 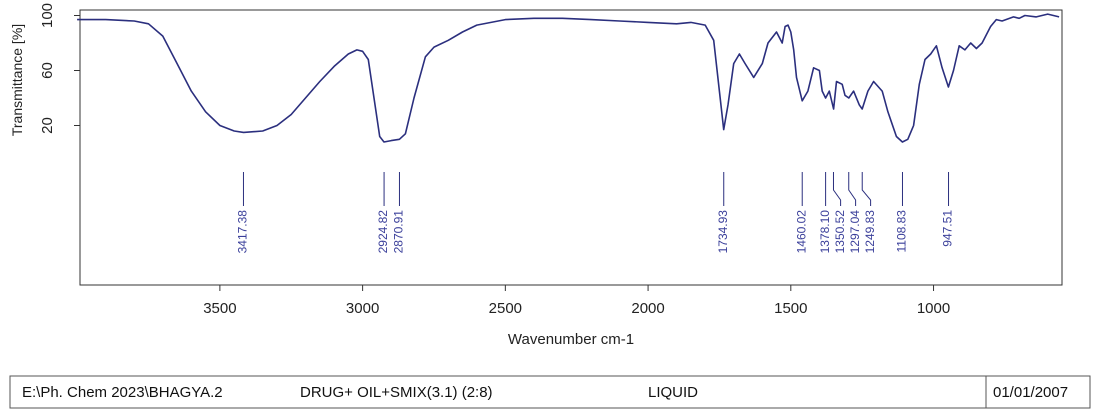 I want to click on peak-label: 2924.82, so click(x=383, y=232).